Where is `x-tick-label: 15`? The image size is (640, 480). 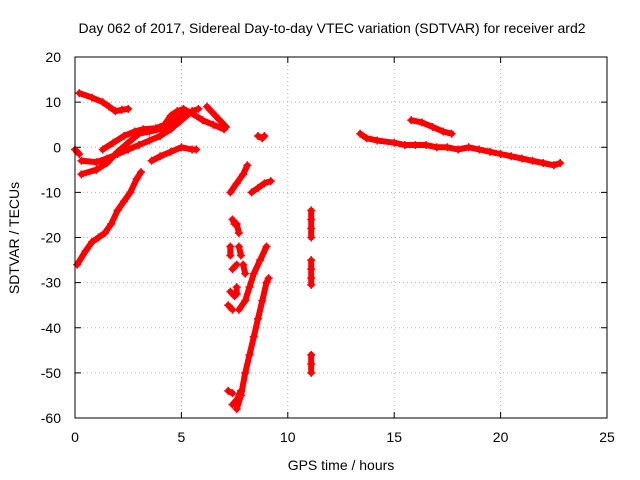
x-tick-label: 15 is located at coordinates (394, 437).